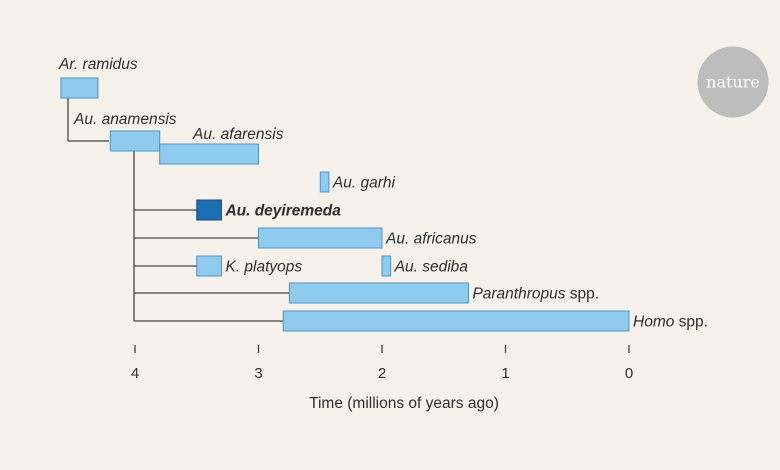 This screenshot has height=470, width=780. Describe the element at coordinates (382, 373) in the screenshot. I see `tick-label-2: 2` at that location.